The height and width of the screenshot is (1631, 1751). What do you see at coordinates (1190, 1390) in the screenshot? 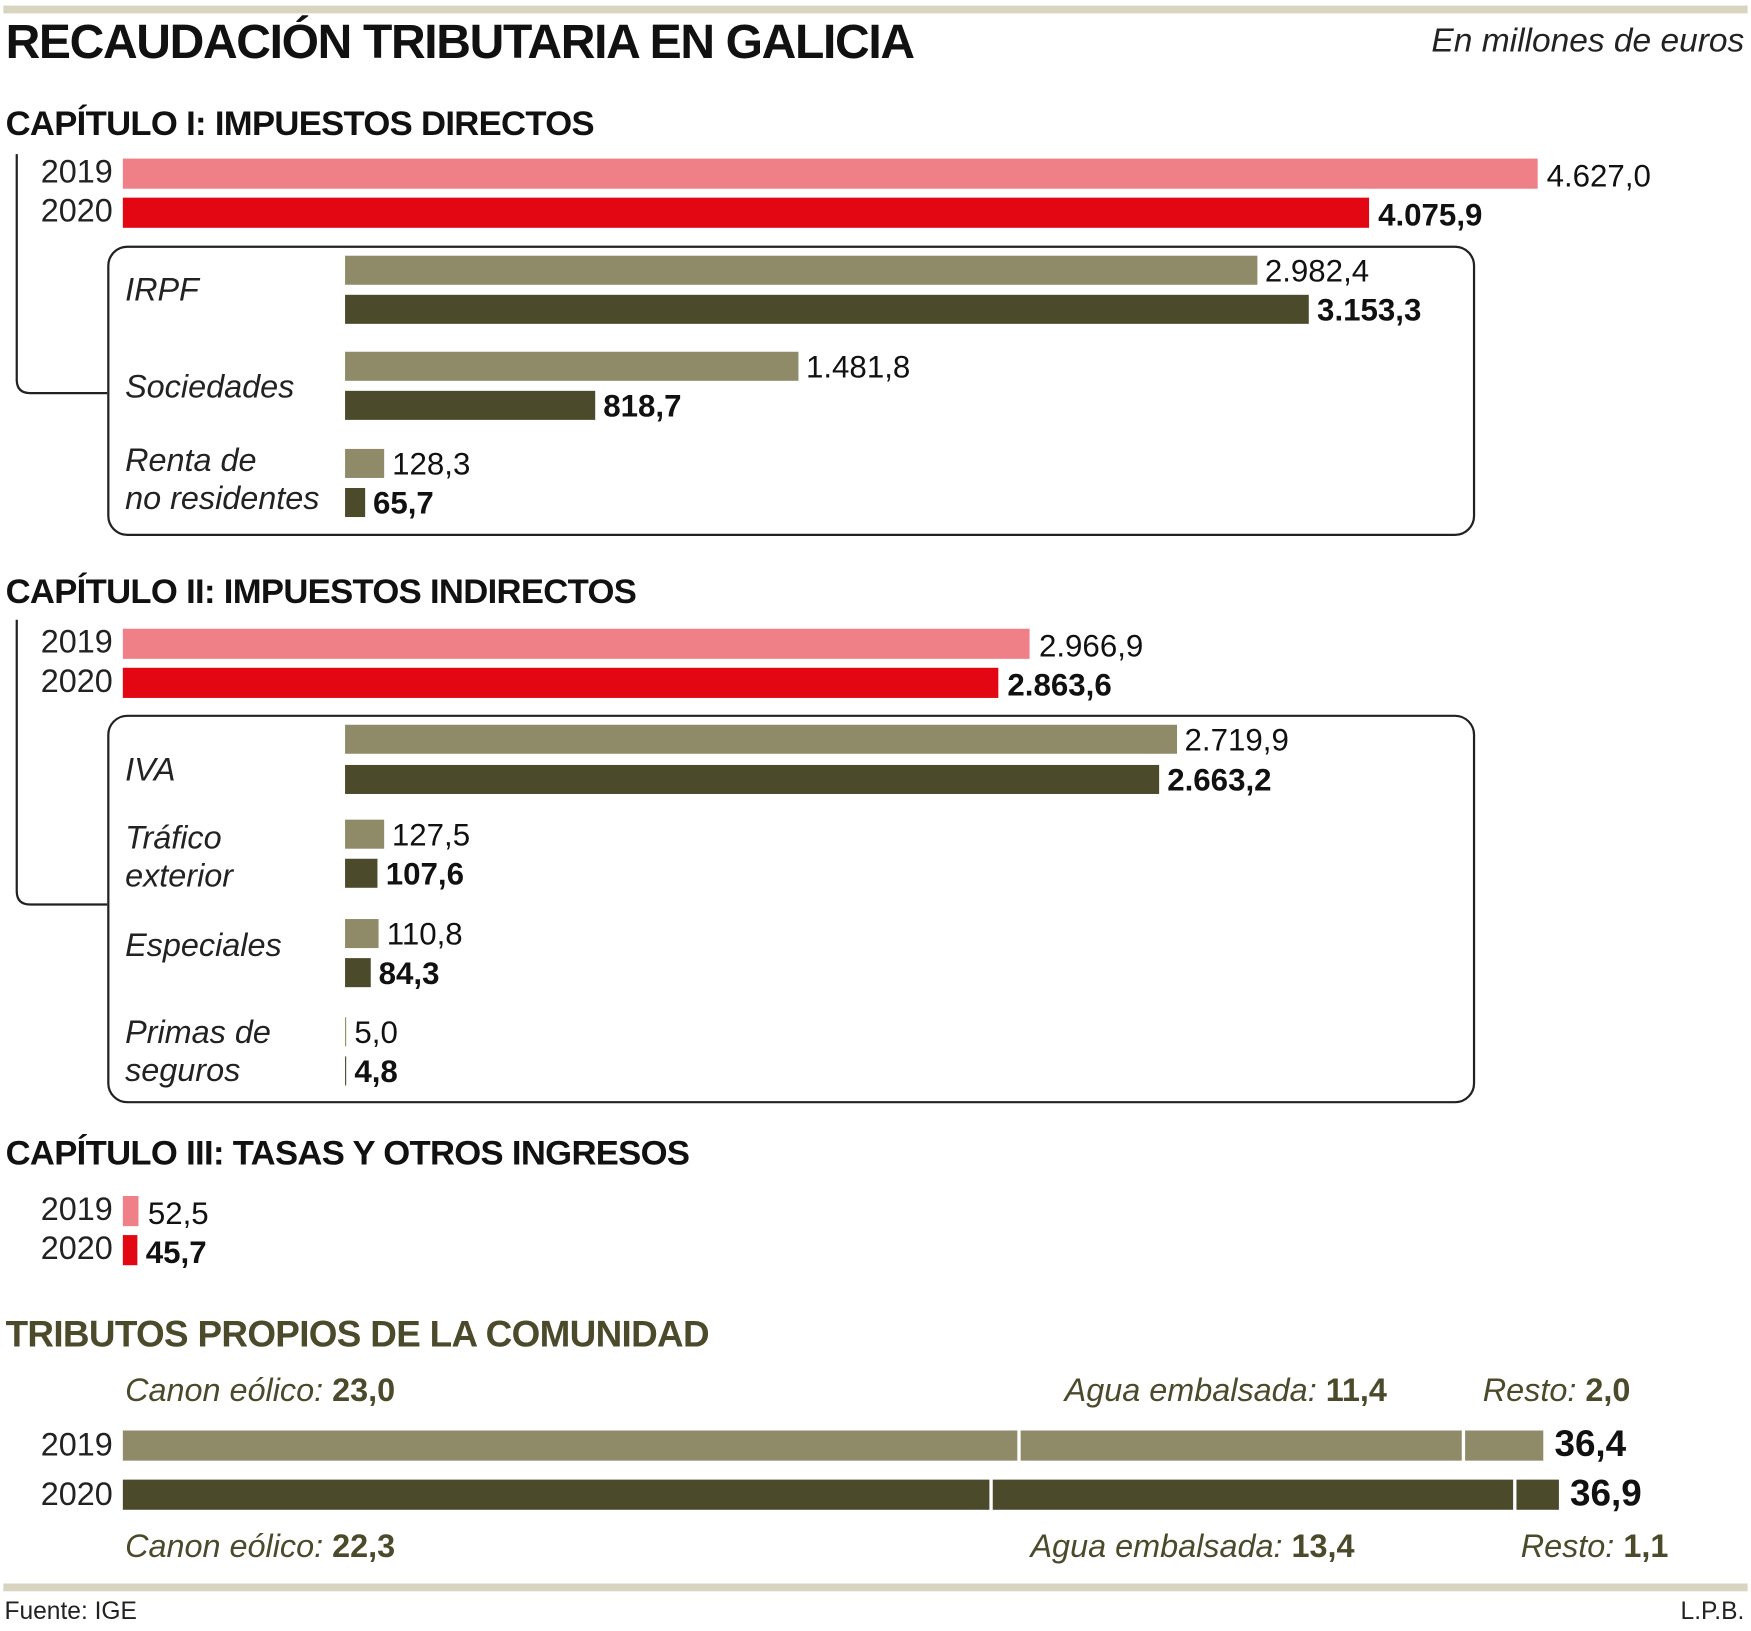
I see `segment-name: Agua embalsada:` at bounding box center [1190, 1390].